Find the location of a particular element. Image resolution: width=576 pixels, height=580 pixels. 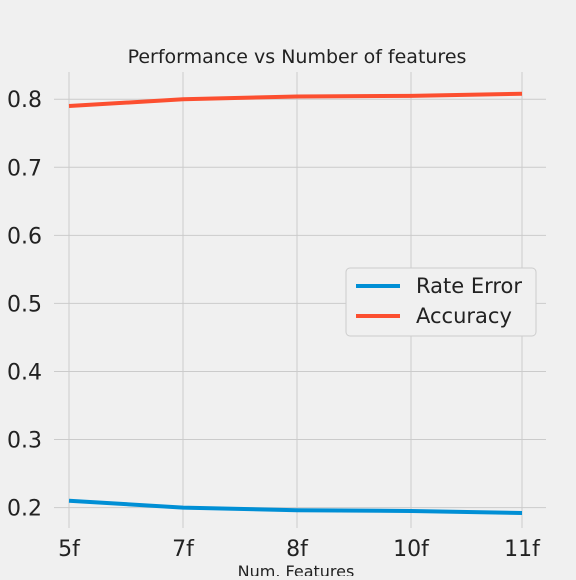

y-tick-labels: 0.2 0.3 0.4 0.5 0.6 0.7 0.8 is located at coordinates (24, 304).